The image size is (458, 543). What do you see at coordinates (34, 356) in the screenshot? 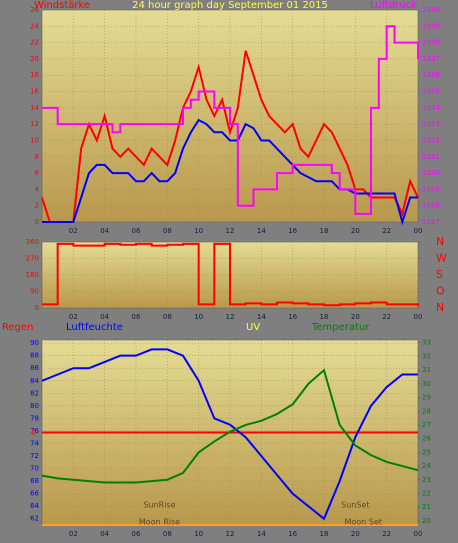
I see `y-tick-label: 88` at bounding box center [34, 356].